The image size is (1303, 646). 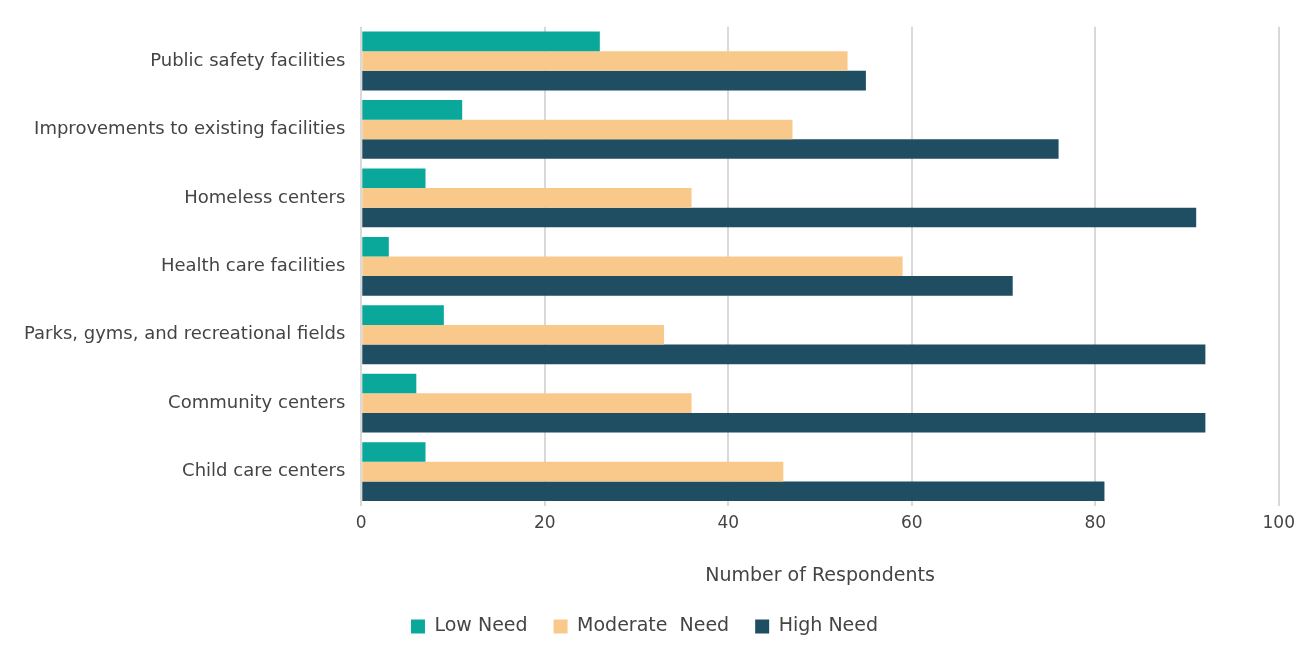 I want to click on y-tick-label: Public safety facilities, so click(x=248, y=59).